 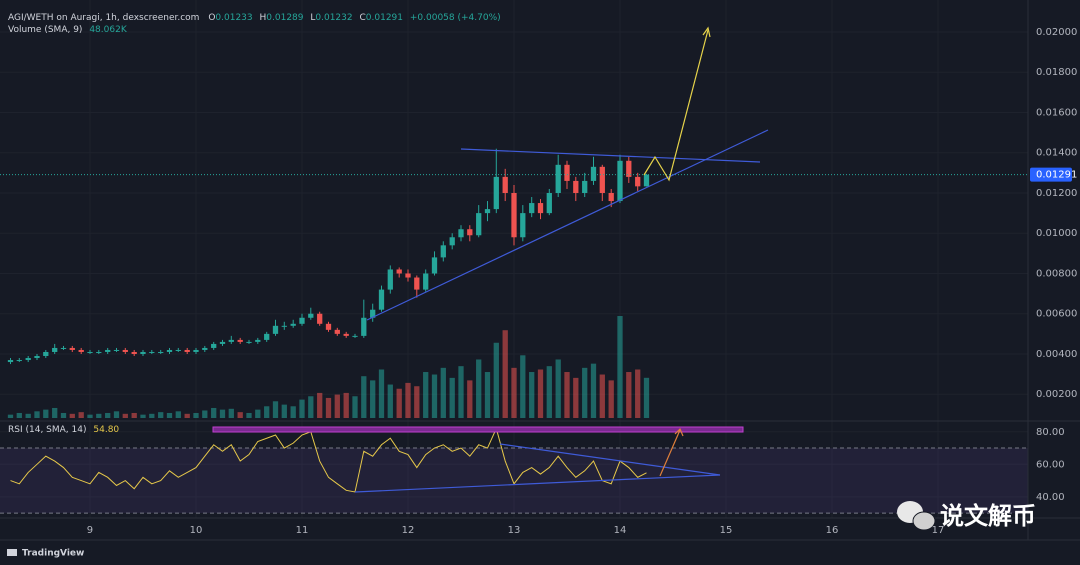 I want to click on rsi-title: RSI (14, SMA, 14), so click(x=47, y=430).